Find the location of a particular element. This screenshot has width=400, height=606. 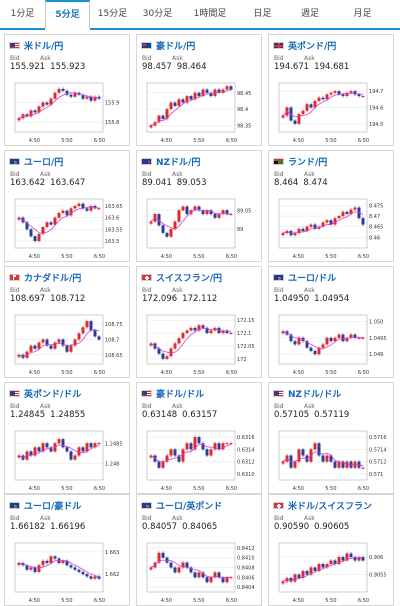

y-tick-label: 172 is located at coordinates (242, 360).